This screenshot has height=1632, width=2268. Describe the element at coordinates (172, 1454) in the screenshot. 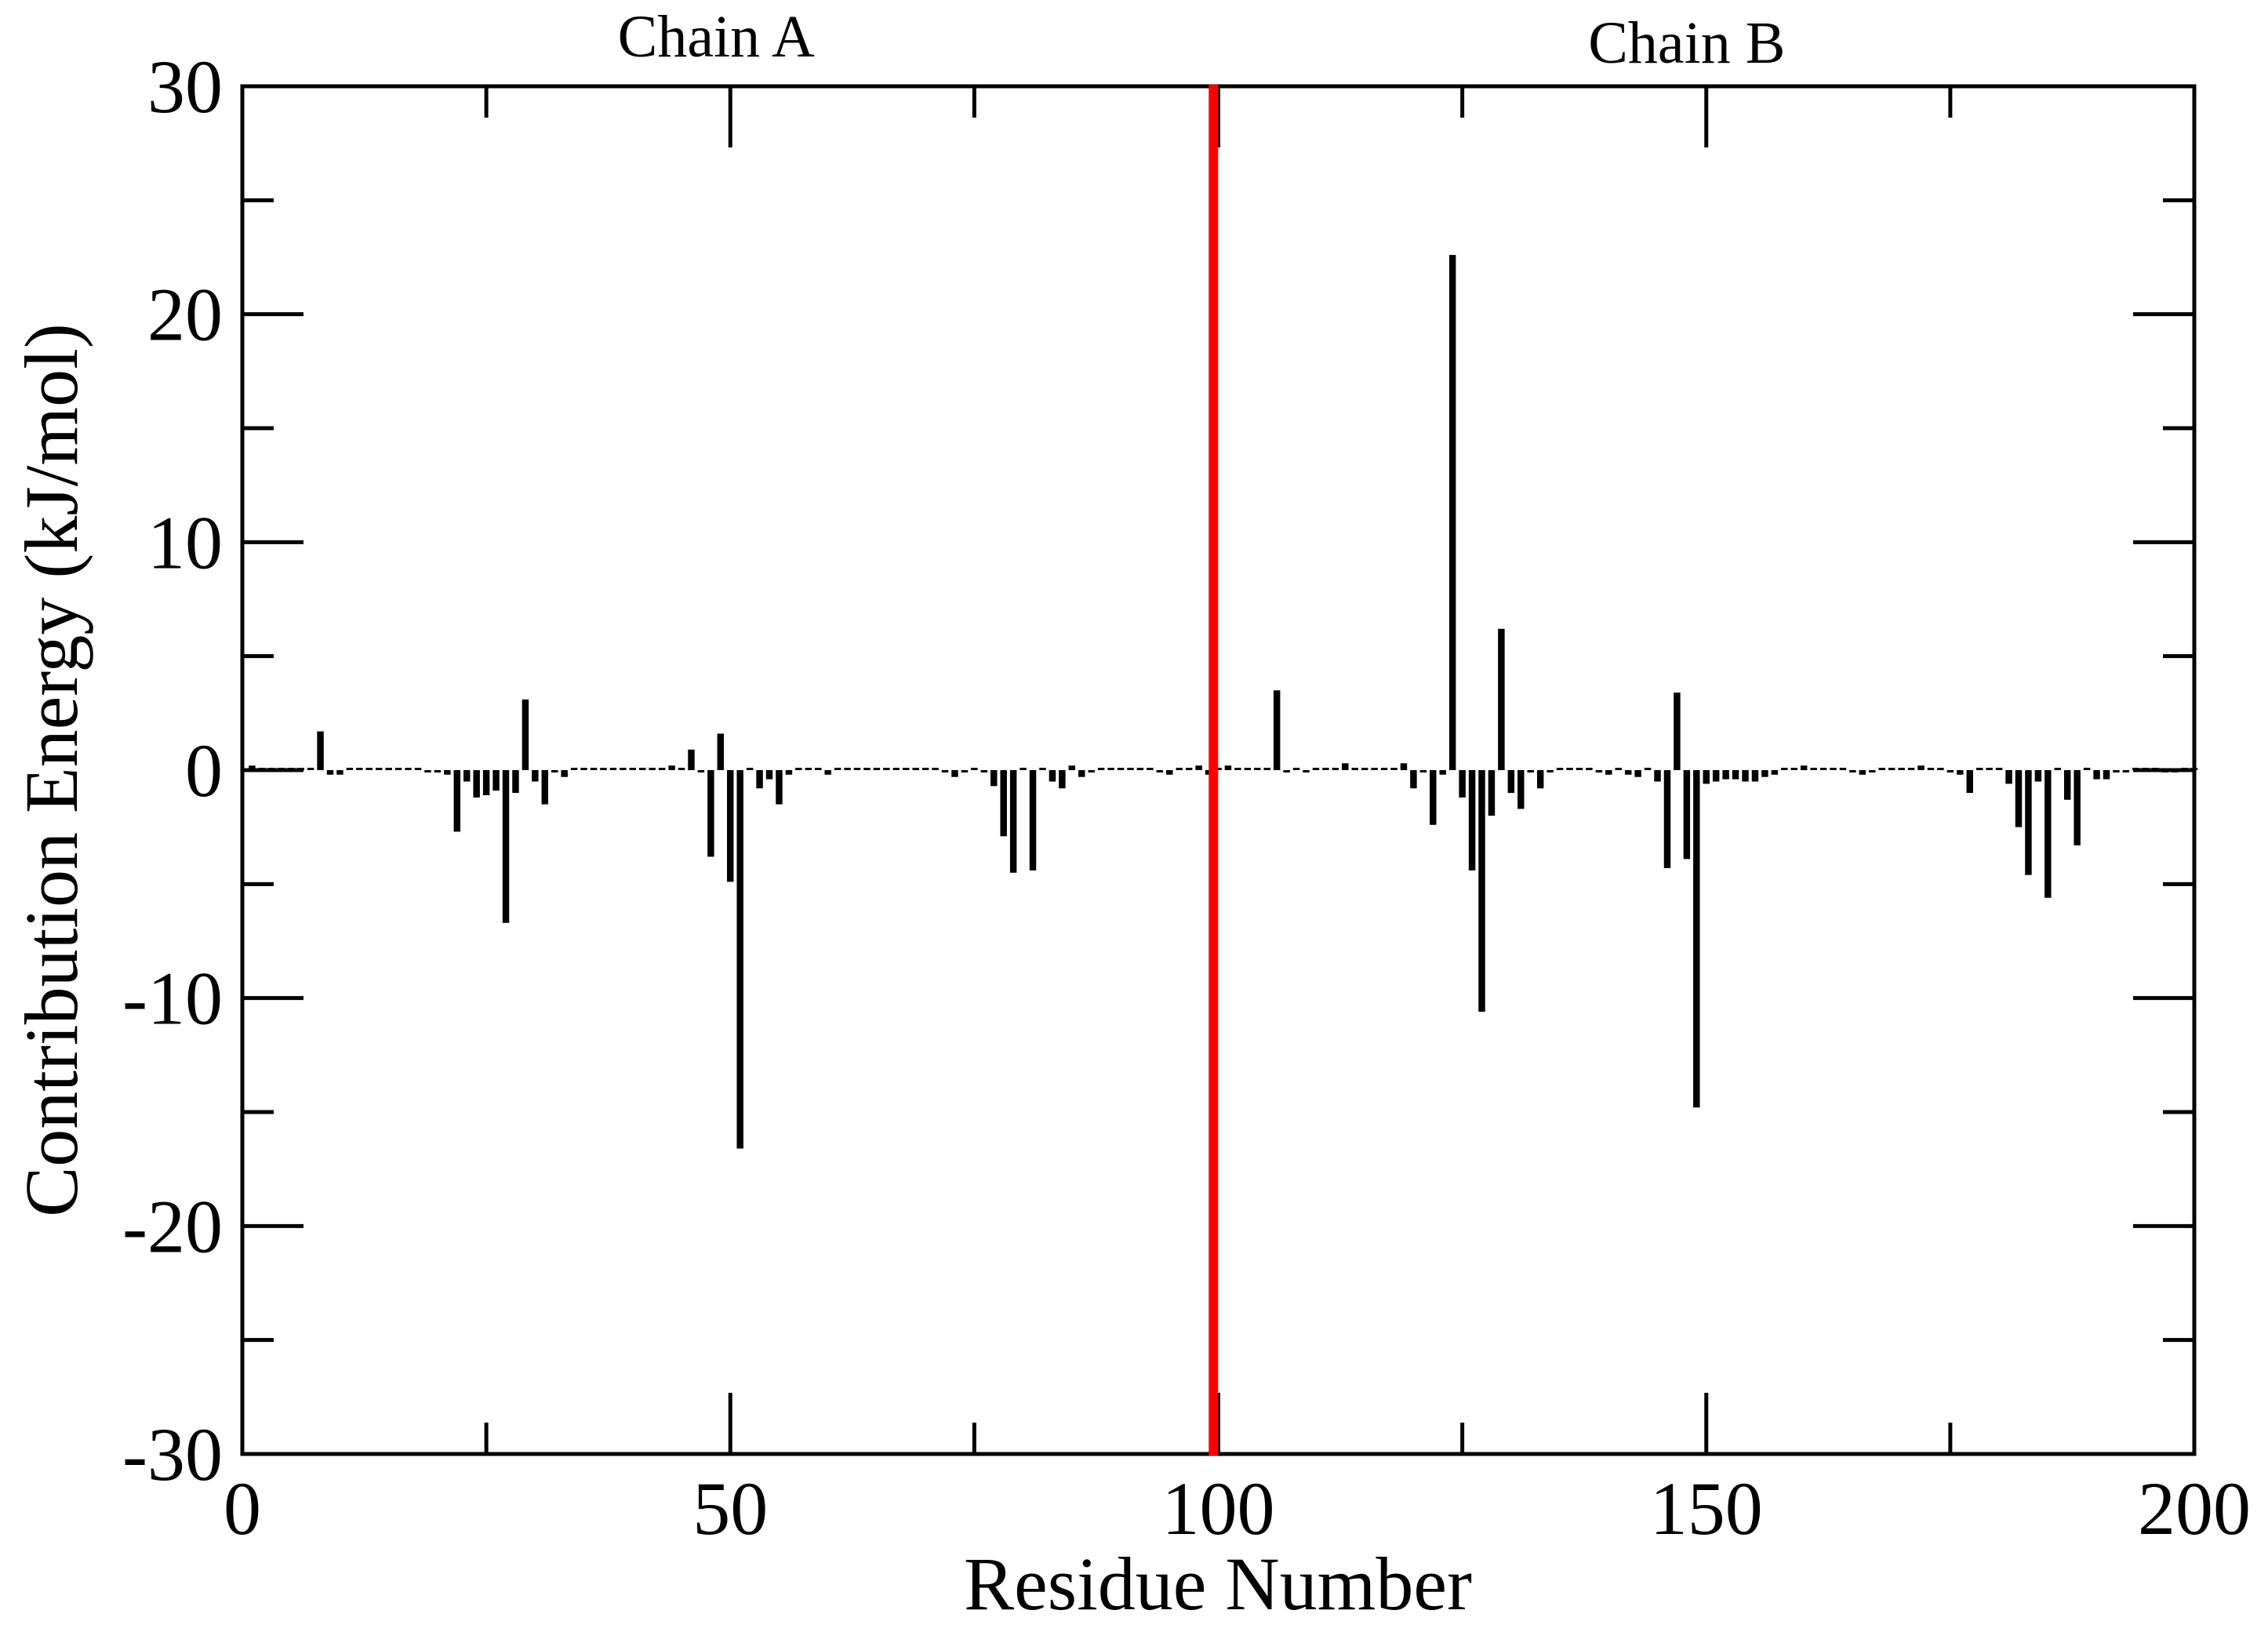

I see `y-tick-label: -30` at that location.